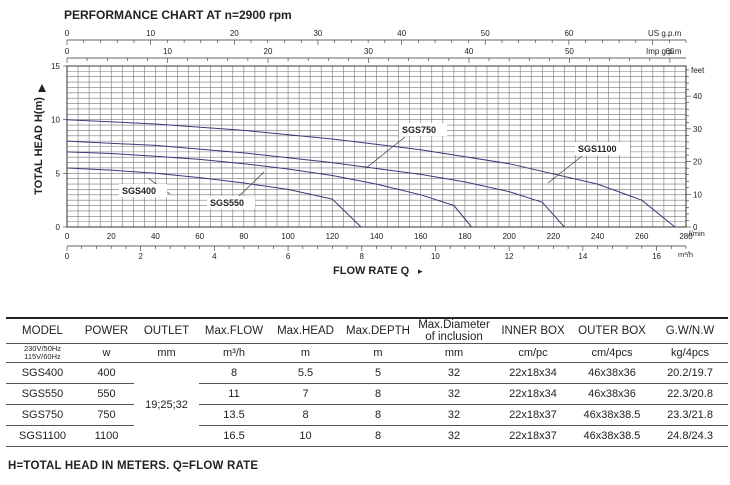 This screenshot has width=730, height=485. What do you see at coordinates (42, 394) in the screenshot?
I see `cell-model: SGS550` at bounding box center [42, 394].